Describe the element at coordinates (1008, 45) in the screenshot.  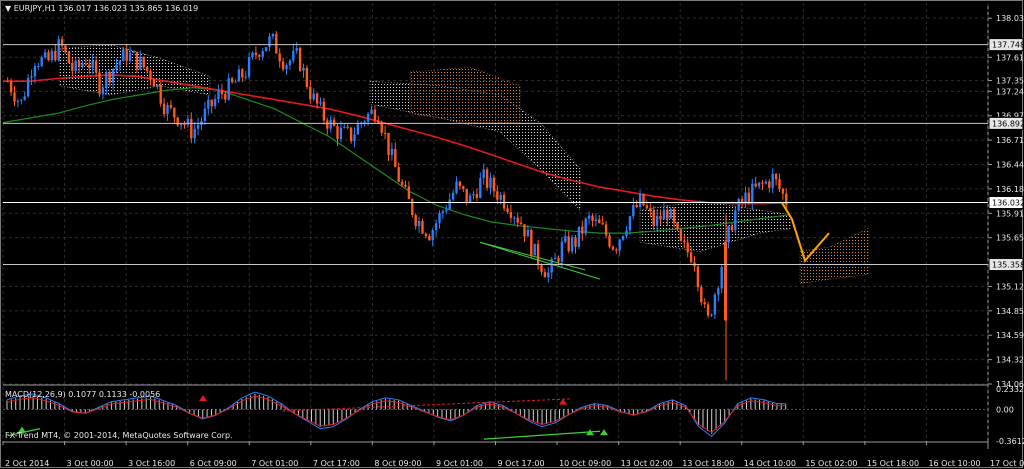
I see `price-tag-label: 137.748` at that location.